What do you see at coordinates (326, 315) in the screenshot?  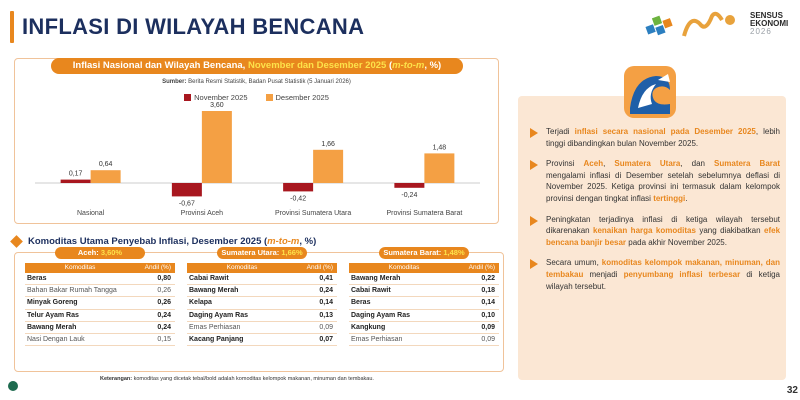 I see `commodity-andil: 0,13` at bounding box center [326, 315].